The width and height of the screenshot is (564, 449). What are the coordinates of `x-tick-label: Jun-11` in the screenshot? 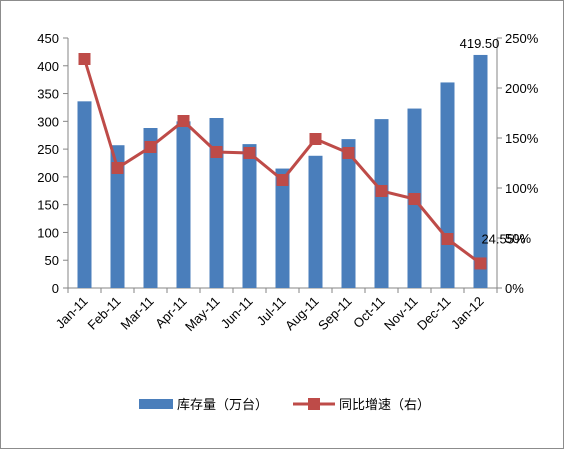 It's located at (237, 313).